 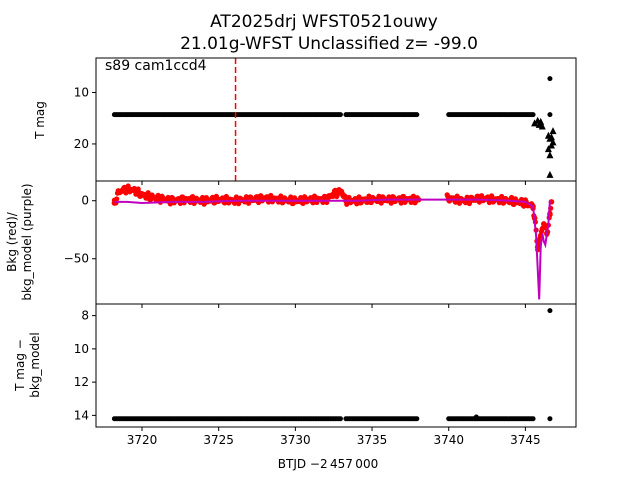 What do you see at coordinates (40, 120) in the screenshot?
I see `magnitude-panel-ylabel: T mag` at bounding box center [40, 120].